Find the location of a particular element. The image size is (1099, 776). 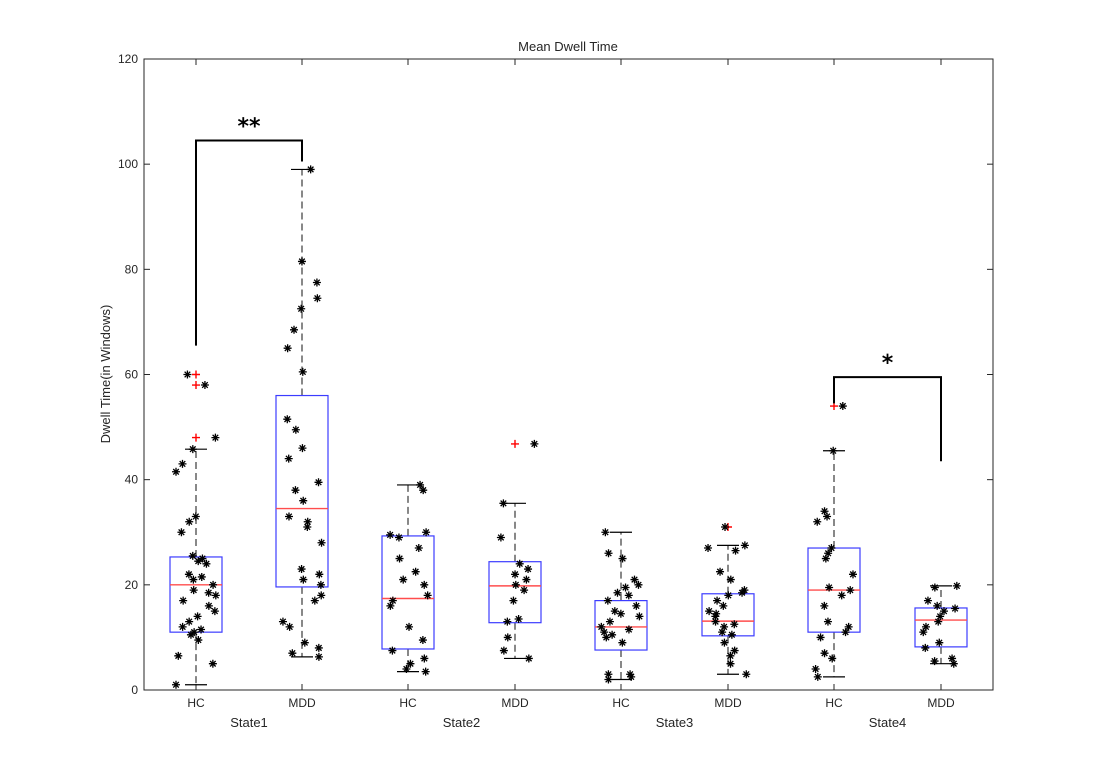

box-state4-mdd is located at coordinates (941, 624).